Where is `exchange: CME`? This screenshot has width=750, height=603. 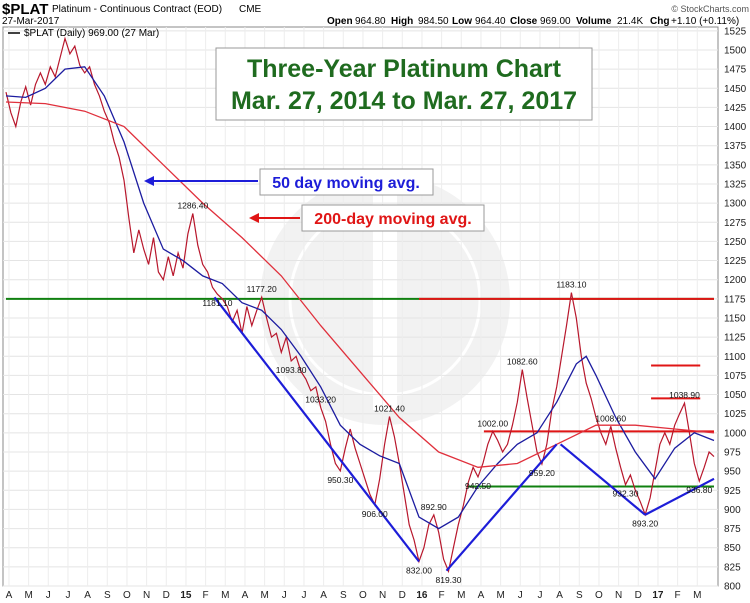 exchange: CME is located at coordinates (250, 9).